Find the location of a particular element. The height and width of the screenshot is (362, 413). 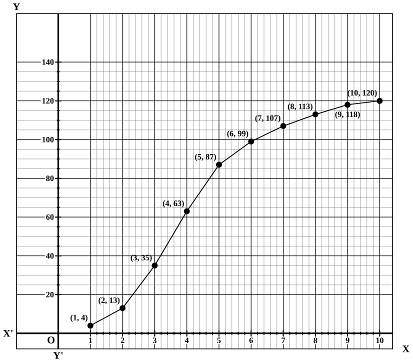

x-tick-label: 8 is located at coordinates (316, 341).